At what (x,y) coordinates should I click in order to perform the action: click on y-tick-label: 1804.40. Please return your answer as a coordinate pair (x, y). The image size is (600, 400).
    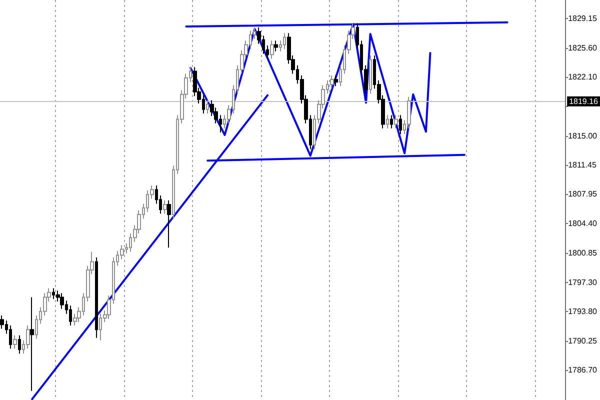
    Looking at the image, I should click on (583, 223).